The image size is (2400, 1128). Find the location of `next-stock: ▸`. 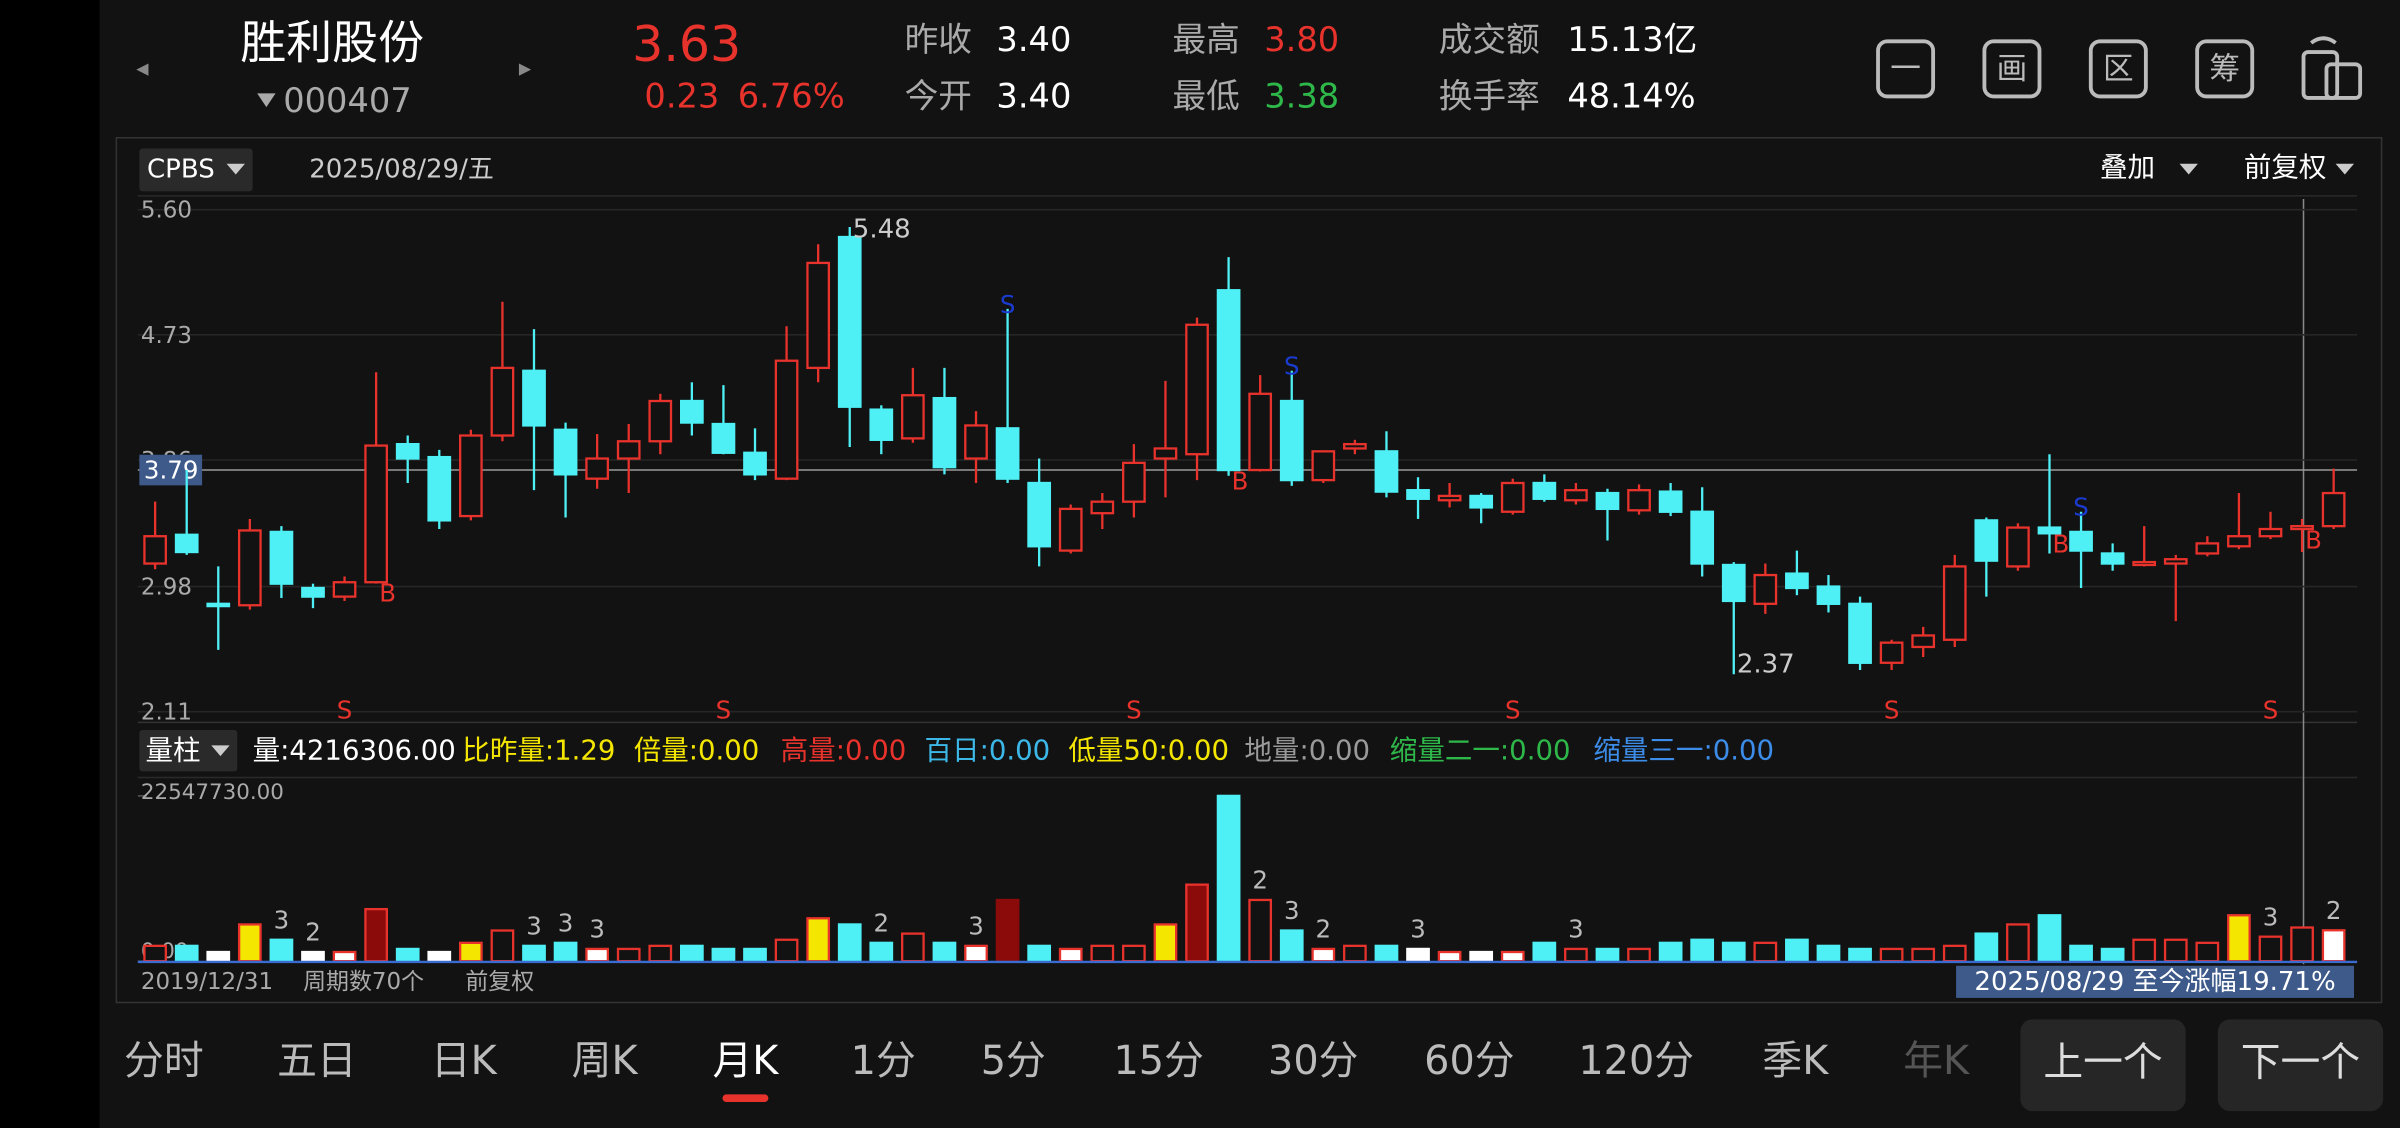

next-stock: ▸ is located at coordinates (525, 67).